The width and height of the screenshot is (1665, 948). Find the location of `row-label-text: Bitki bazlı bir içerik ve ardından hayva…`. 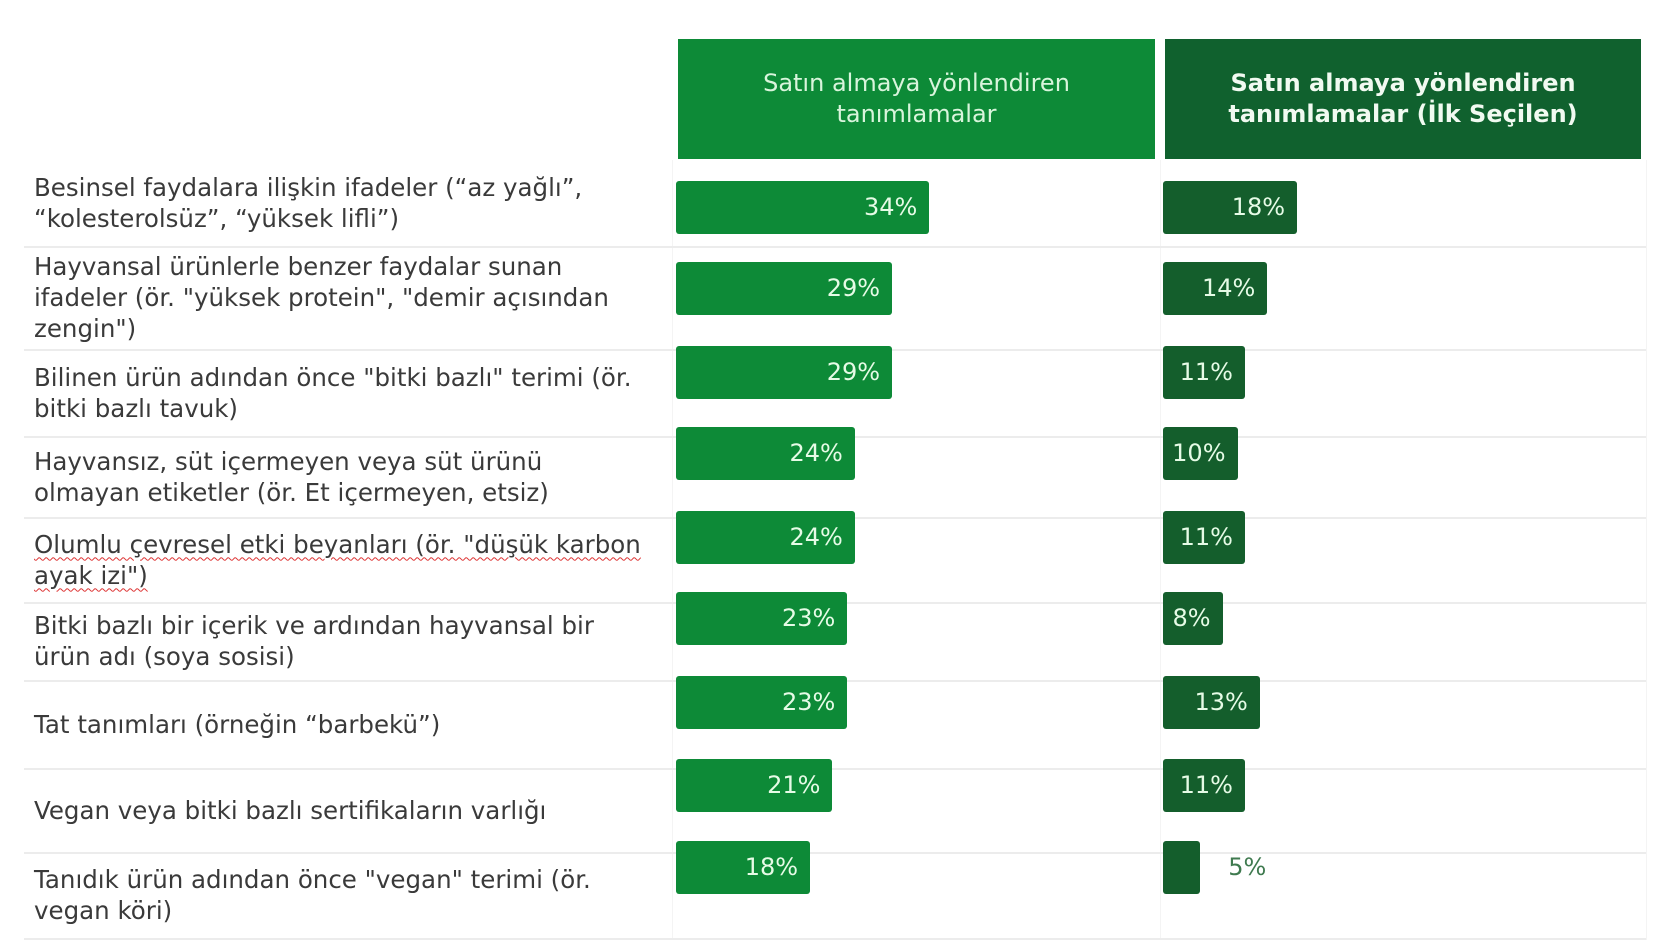

row-label-text: Bitki bazlı bir içerik ve ardından hayva… is located at coordinates (314, 641).